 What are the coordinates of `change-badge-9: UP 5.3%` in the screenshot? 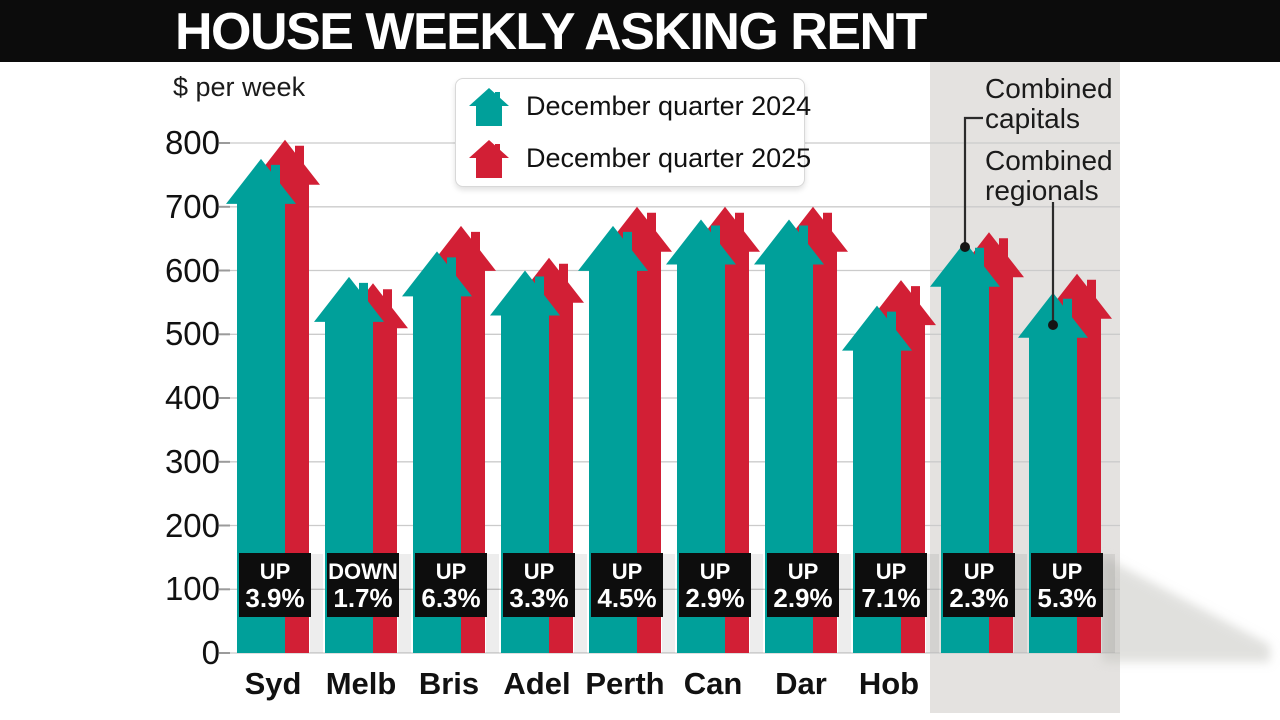 It's located at (1067, 585).